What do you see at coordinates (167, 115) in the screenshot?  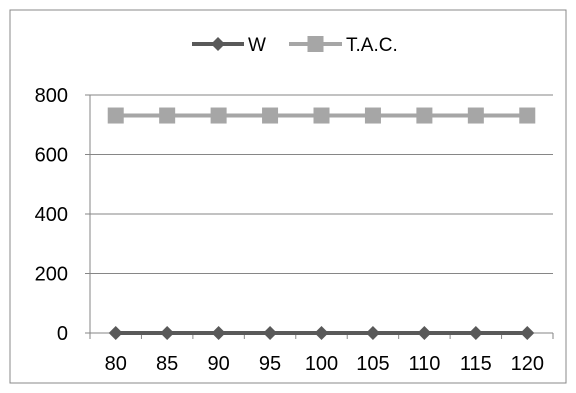 I see `data-point-T.A.C.-85` at bounding box center [167, 115].